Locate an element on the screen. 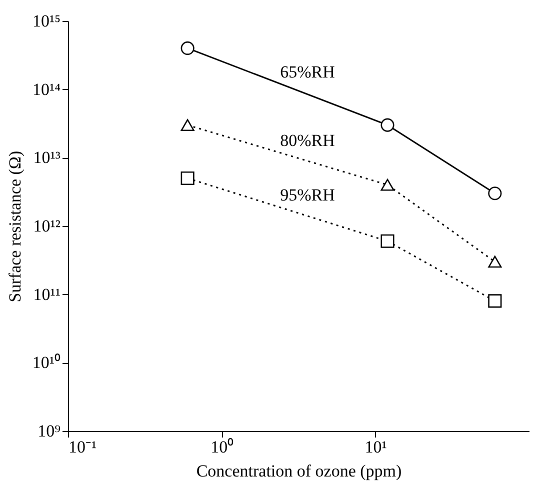 Image resolution: width=537 pixels, height=484 pixels. series-label: 80%RH is located at coordinates (307, 140).